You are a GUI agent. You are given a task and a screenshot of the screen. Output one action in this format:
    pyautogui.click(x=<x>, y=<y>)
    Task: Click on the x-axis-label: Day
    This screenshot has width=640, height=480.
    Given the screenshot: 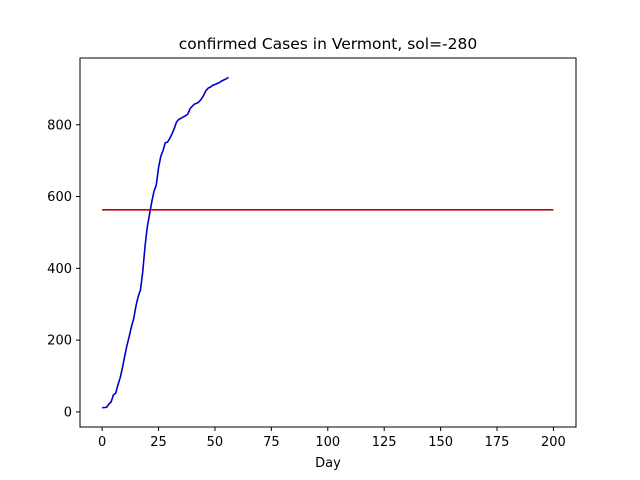 What is the action you would take?
    pyautogui.click(x=328, y=463)
    